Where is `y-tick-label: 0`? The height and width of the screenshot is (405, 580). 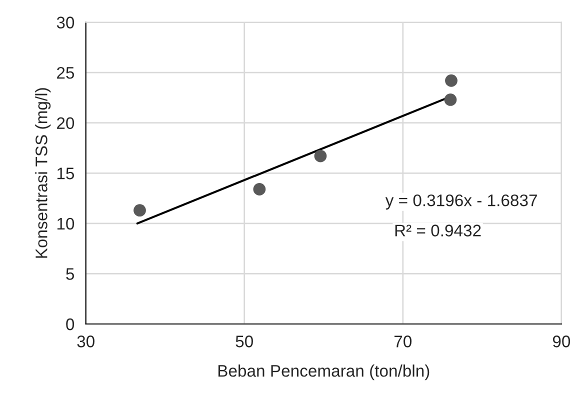 y-tick-label: 0 is located at coordinates (70, 324).